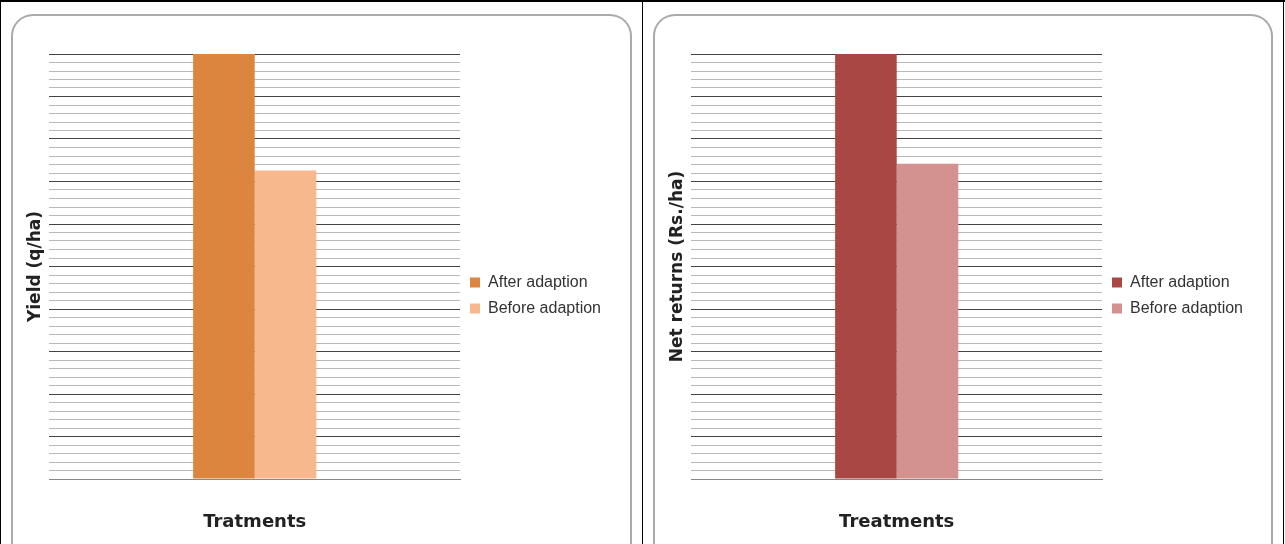 This screenshot has height=544, width=1285. I want to click on x-axis-title: Treatments, so click(897, 520).